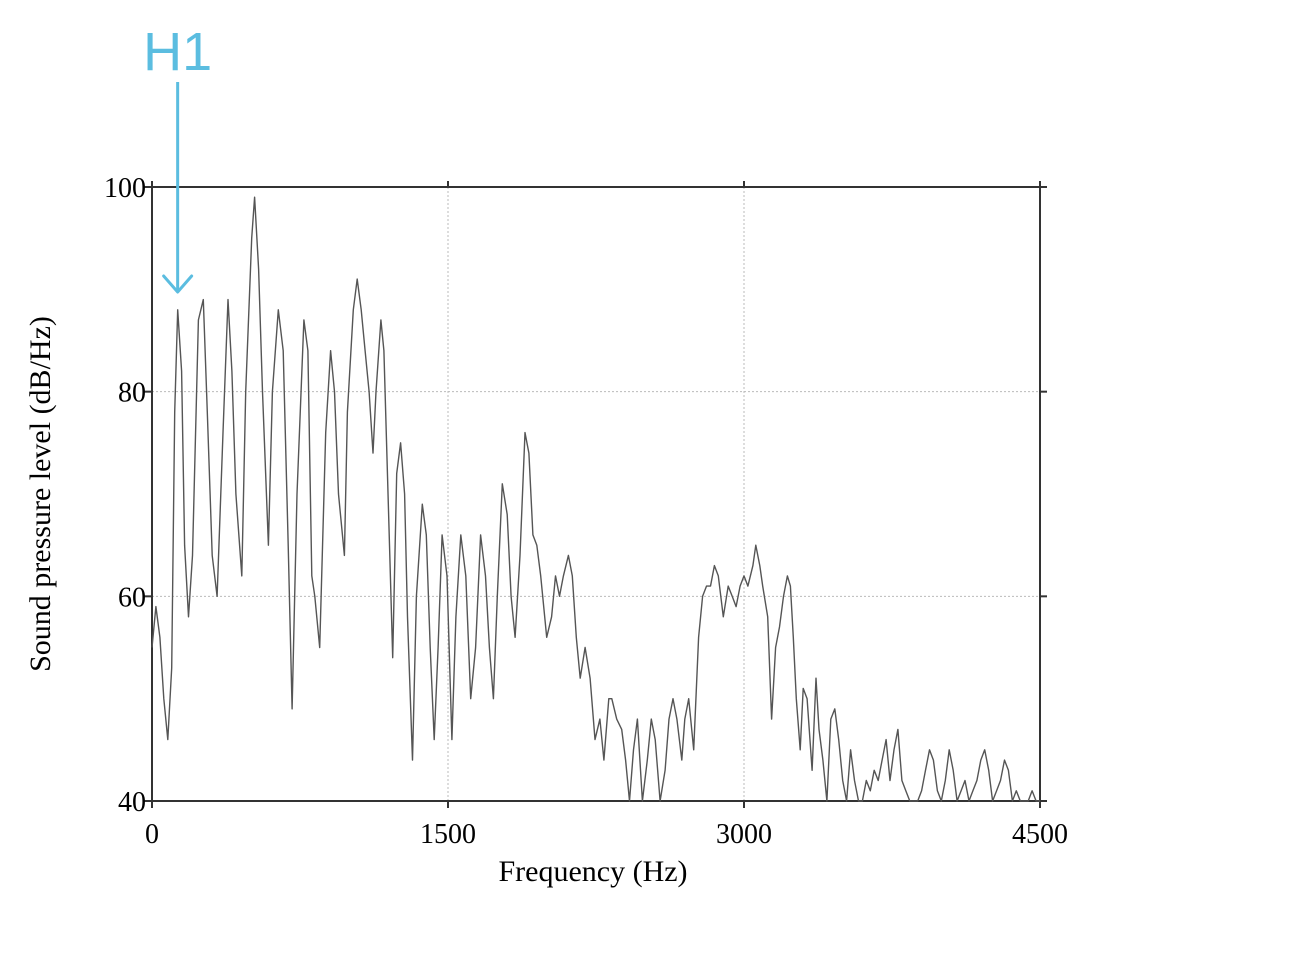  What do you see at coordinates (40, 494) in the screenshot?
I see `y-axis-label: Sound pressure level (dB/Hz)` at bounding box center [40, 494].